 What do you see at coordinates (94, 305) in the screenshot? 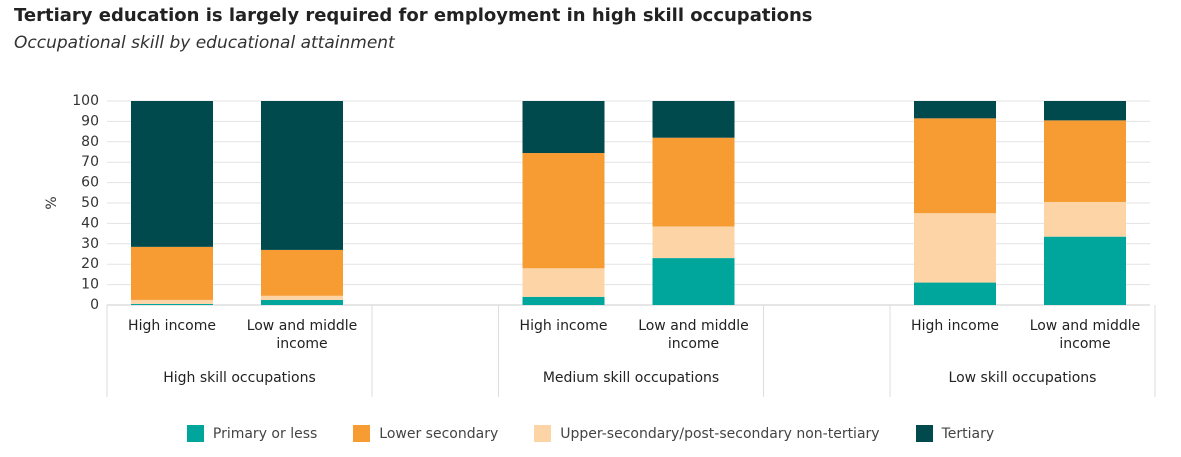
I see `y-tick-label: 0` at bounding box center [94, 305].